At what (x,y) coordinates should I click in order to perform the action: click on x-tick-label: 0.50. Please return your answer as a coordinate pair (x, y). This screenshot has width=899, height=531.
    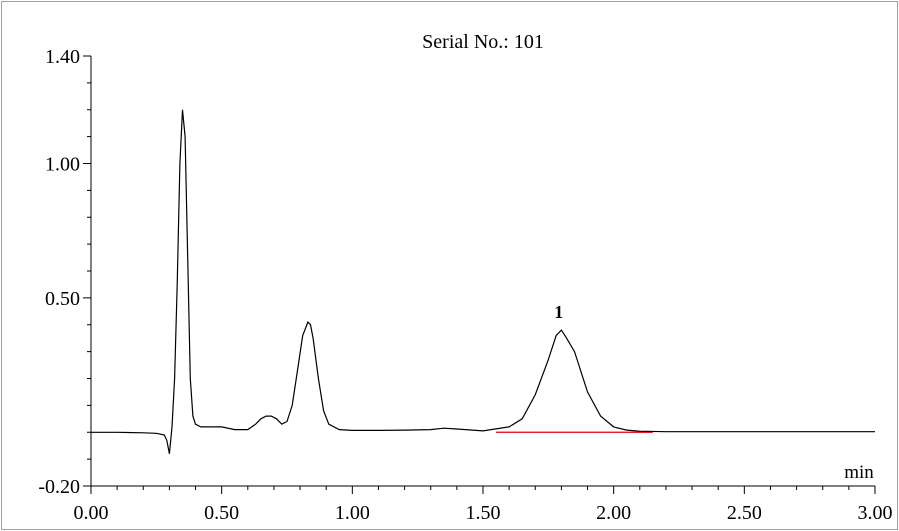
    Looking at the image, I should click on (221, 513).